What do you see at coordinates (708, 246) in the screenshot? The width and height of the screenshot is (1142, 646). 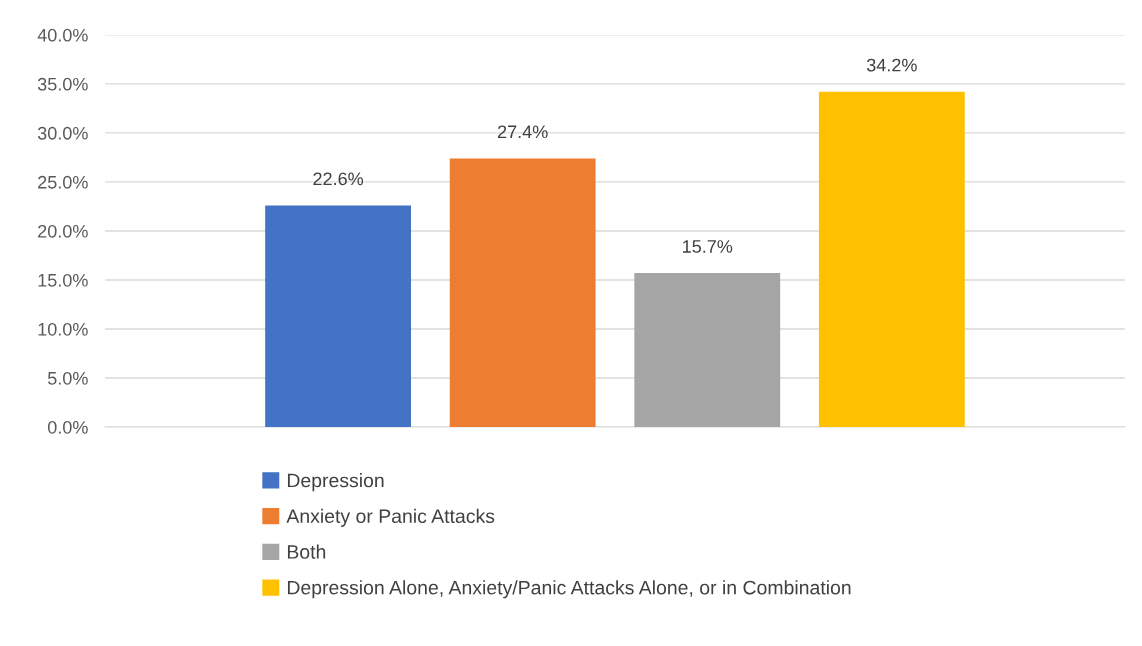 I see `data-label: 15.7%` at bounding box center [708, 246].